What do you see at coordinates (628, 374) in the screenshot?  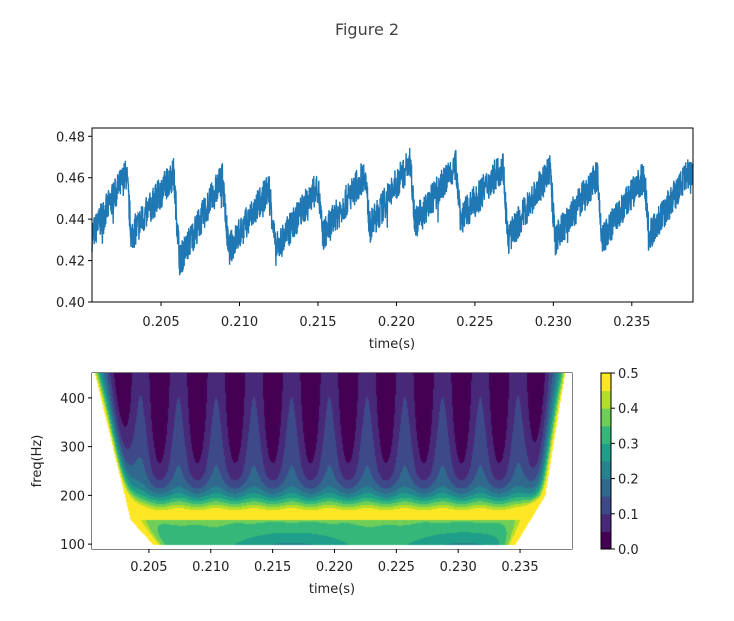 I see `colorbar-tick-label: 0.5` at bounding box center [628, 374].